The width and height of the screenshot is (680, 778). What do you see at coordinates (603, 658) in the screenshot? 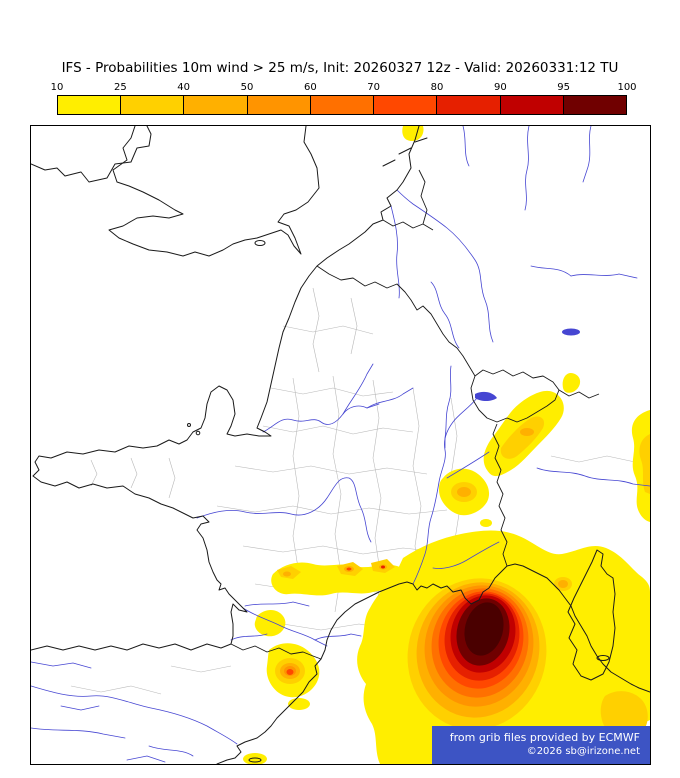
I see `island-elba` at bounding box center [603, 658].